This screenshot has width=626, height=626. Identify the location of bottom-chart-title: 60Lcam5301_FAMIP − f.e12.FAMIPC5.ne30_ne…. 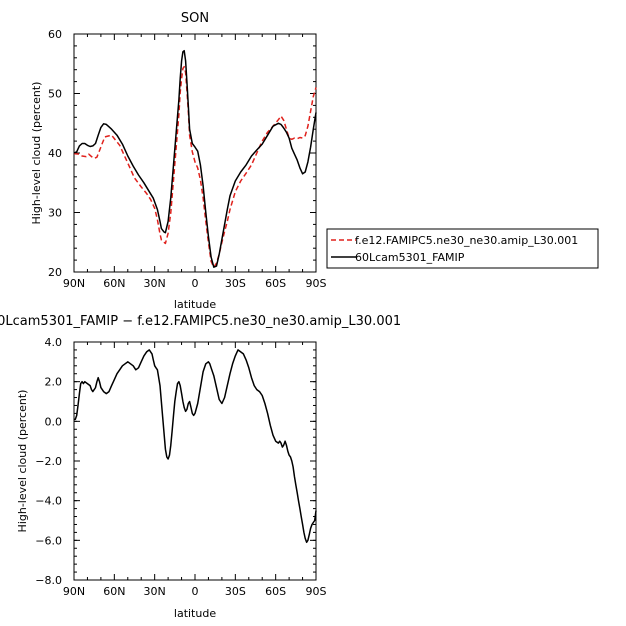
(200, 321).